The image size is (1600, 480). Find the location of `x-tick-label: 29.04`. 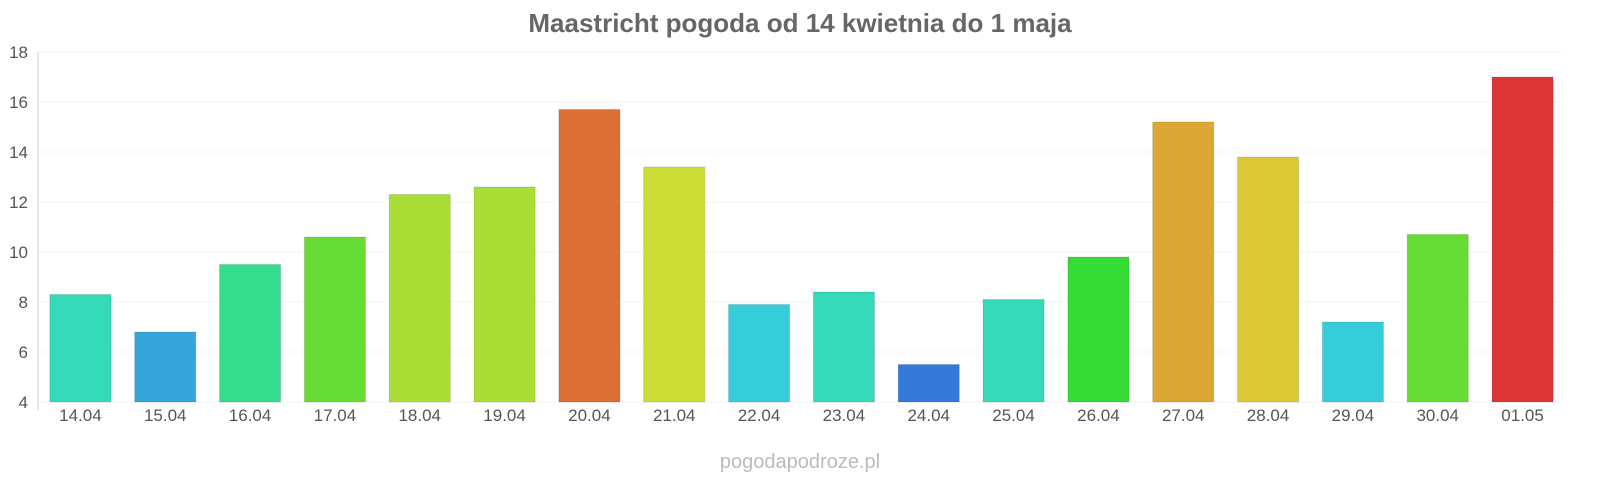

x-tick-label: 29.04 is located at coordinates (1353, 415).